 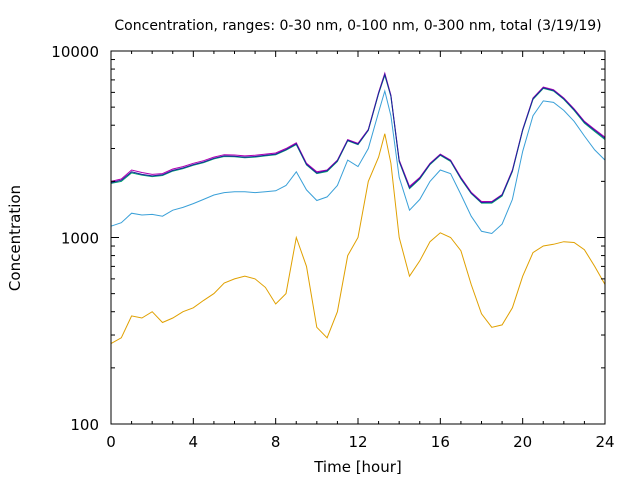 I want to click on y-tick-label: 100, so click(x=84, y=425).